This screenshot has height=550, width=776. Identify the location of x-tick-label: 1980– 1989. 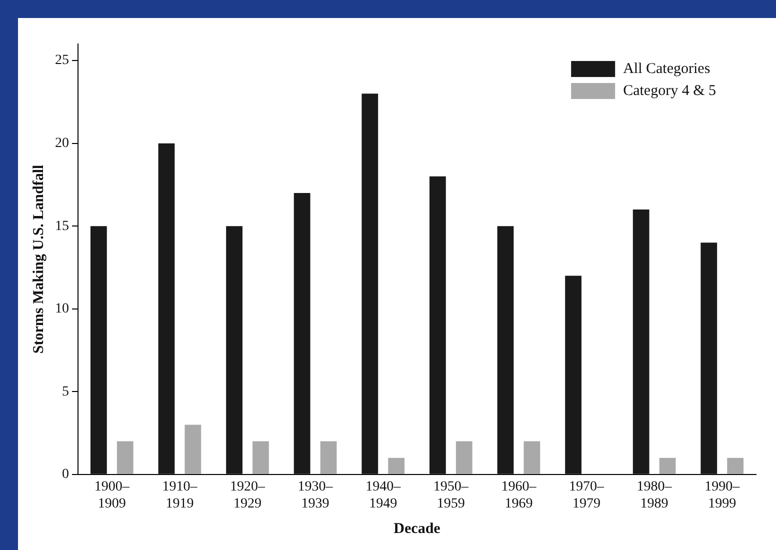
(654, 495).